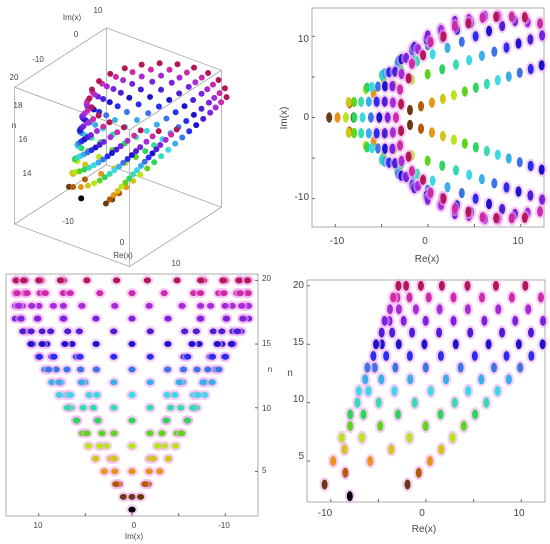  What do you see at coordinates (424, 529) in the screenshot?
I see `x-axis-label: Re(x)` at bounding box center [424, 529].